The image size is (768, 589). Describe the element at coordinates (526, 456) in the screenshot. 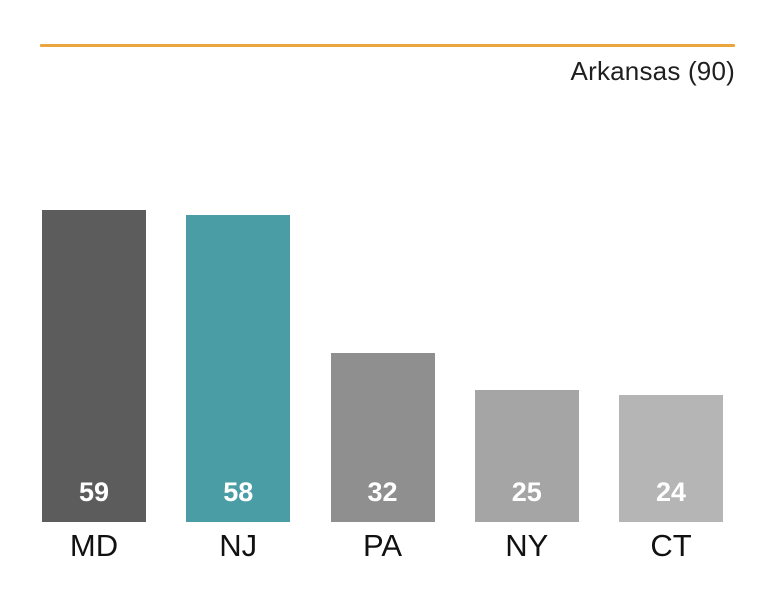

I see `bar: 25` at that location.